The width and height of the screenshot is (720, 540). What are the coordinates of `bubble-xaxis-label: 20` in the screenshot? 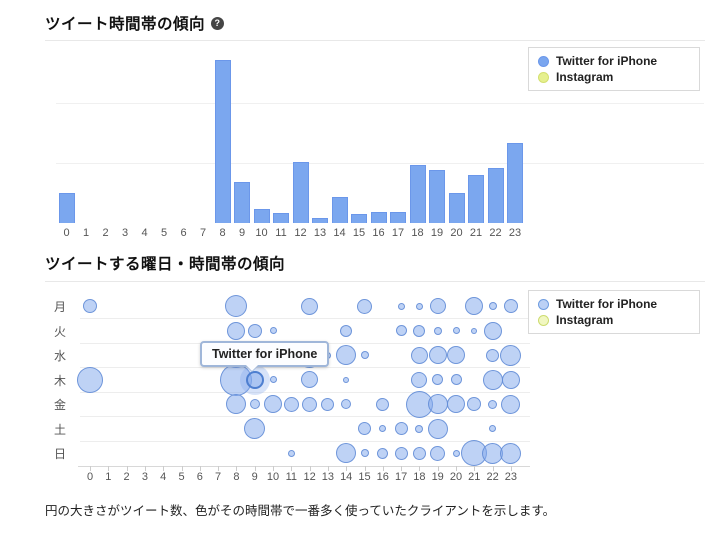 It's located at (456, 477).